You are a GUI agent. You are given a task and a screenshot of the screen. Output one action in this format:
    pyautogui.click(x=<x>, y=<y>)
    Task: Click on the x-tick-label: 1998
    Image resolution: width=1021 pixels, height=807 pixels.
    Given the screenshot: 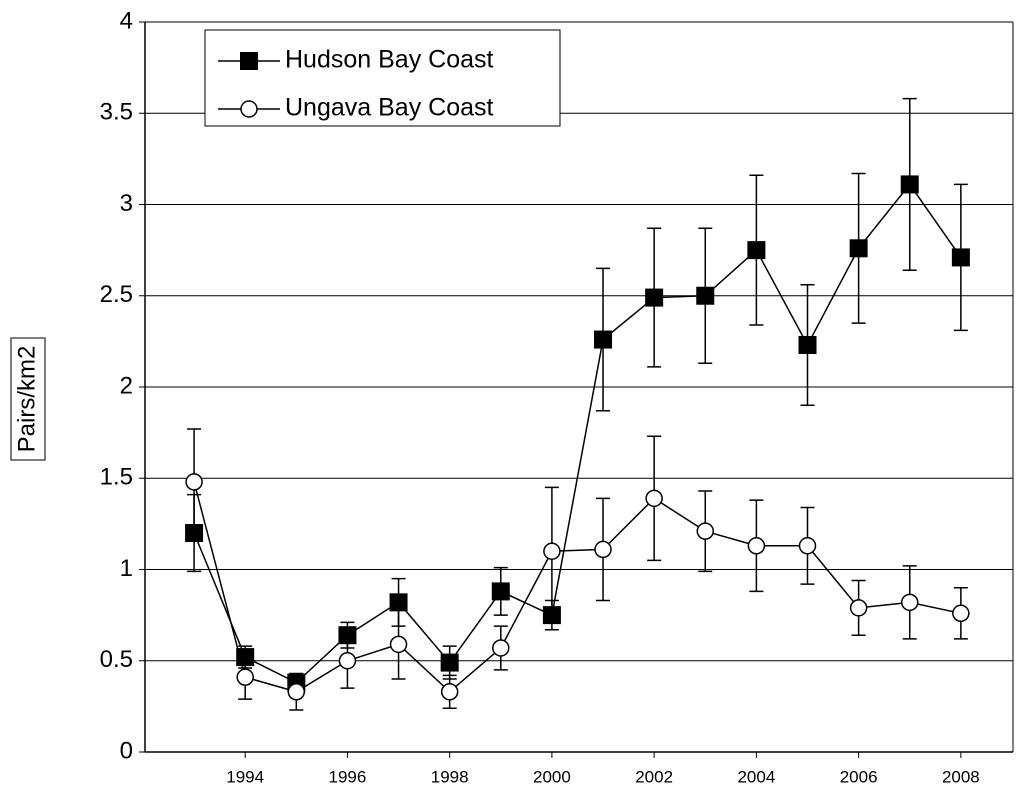 What is the action you would take?
    pyautogui.click(x=450, y=776)
    